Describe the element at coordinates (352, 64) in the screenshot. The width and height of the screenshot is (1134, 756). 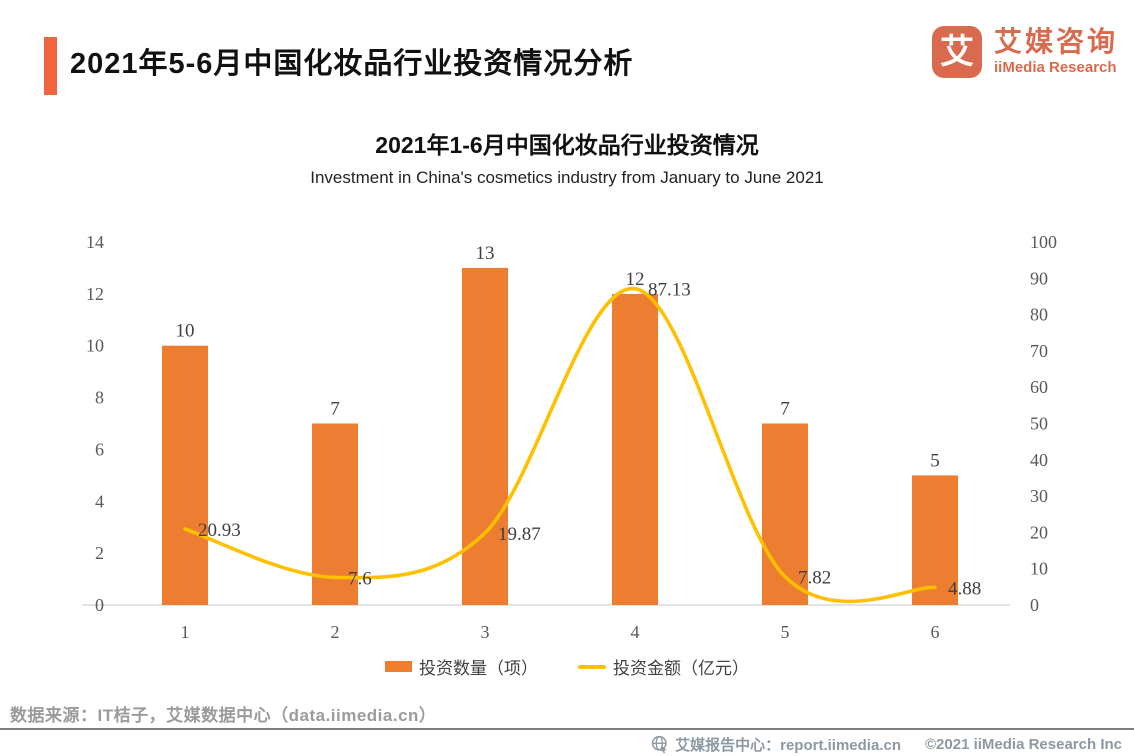
I see `page-title: 2021年5-6月中国化妆品行业投资情况分析` at that location.